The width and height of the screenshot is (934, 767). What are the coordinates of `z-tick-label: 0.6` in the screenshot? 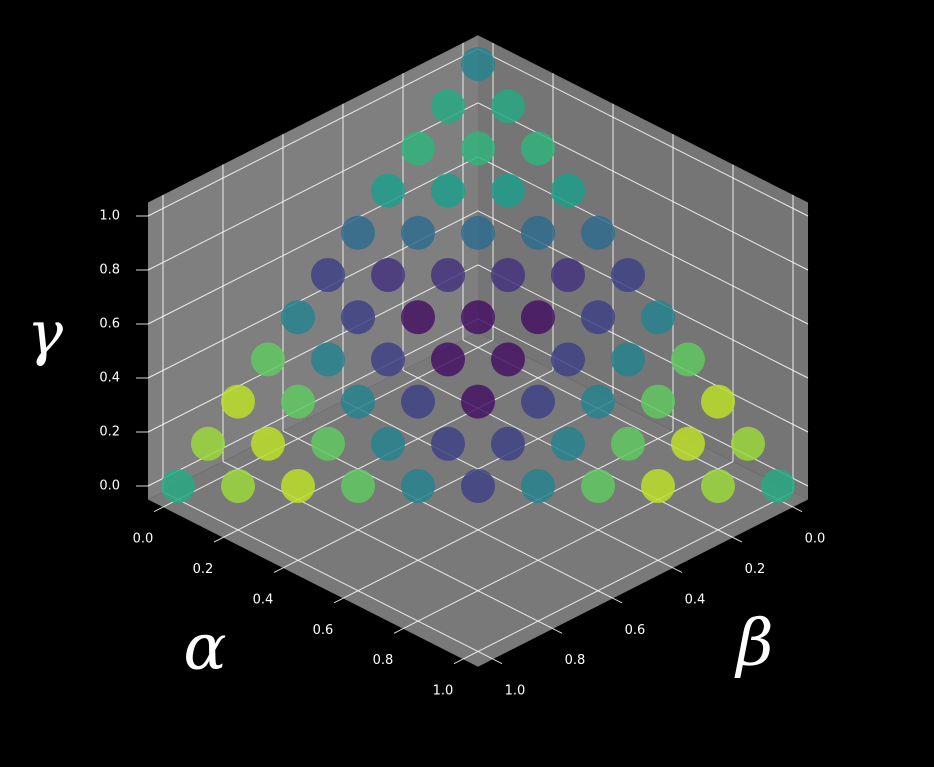 It's located at (109, 324).